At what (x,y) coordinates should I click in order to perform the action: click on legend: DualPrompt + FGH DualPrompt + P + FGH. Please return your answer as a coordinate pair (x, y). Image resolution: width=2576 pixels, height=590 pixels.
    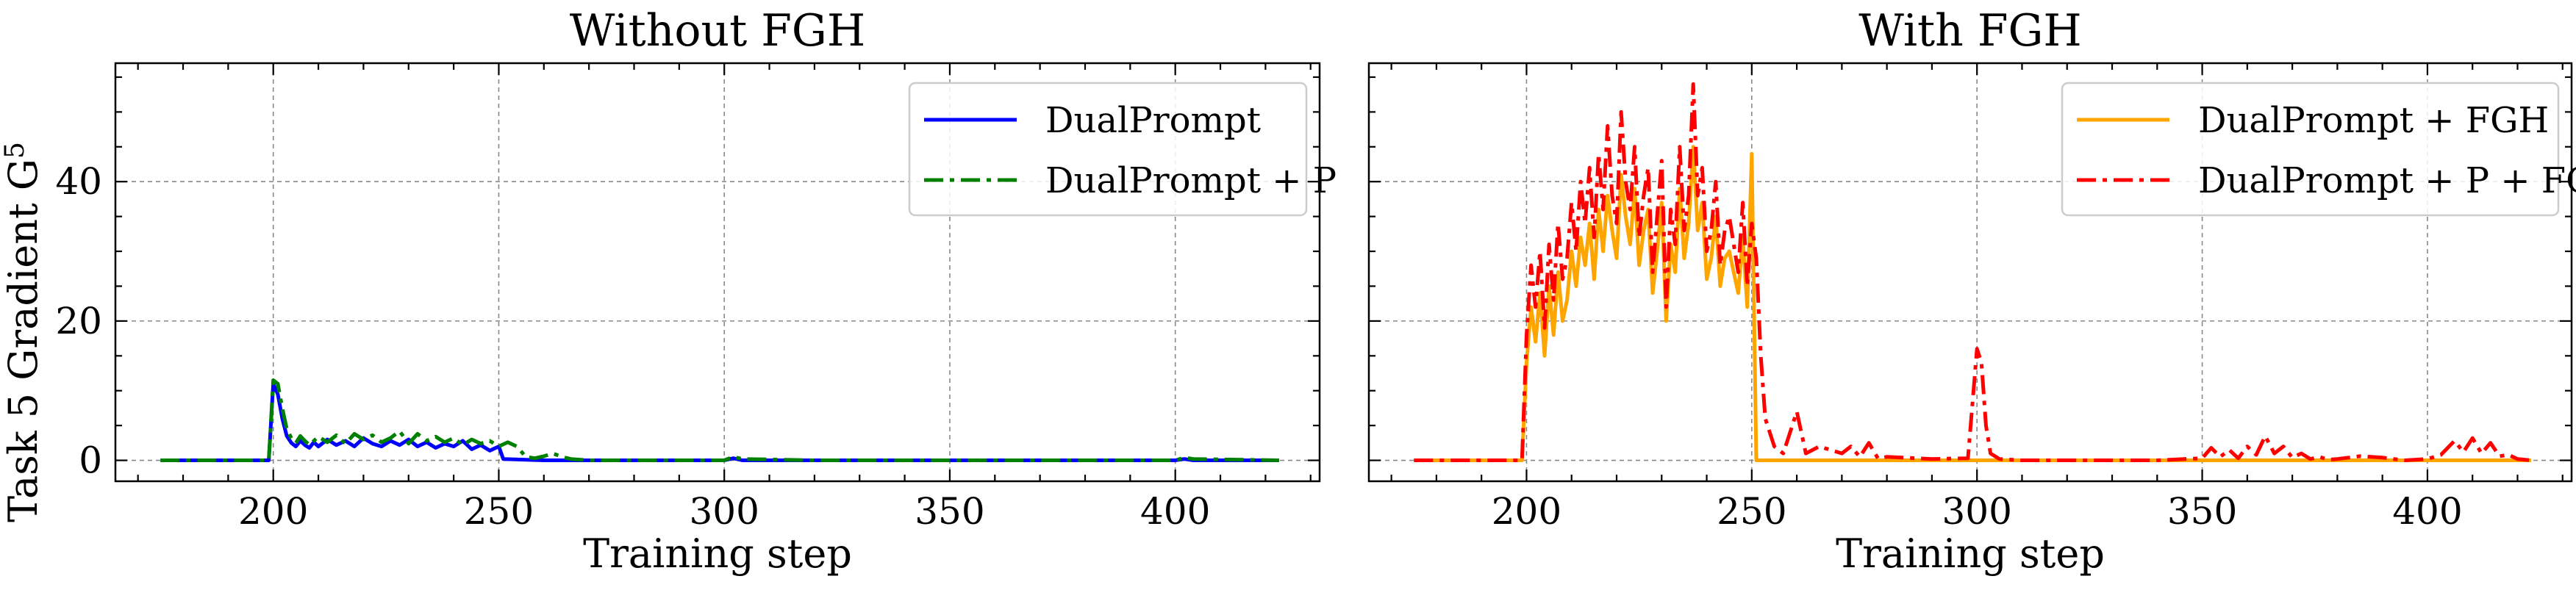
    Looking at the image, I should click on (2318, 149).